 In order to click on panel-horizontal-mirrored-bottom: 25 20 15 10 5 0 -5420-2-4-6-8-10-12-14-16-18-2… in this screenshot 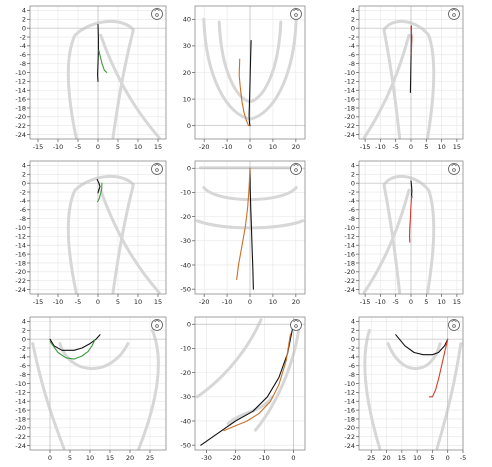, I will do `click(405, 389)`.